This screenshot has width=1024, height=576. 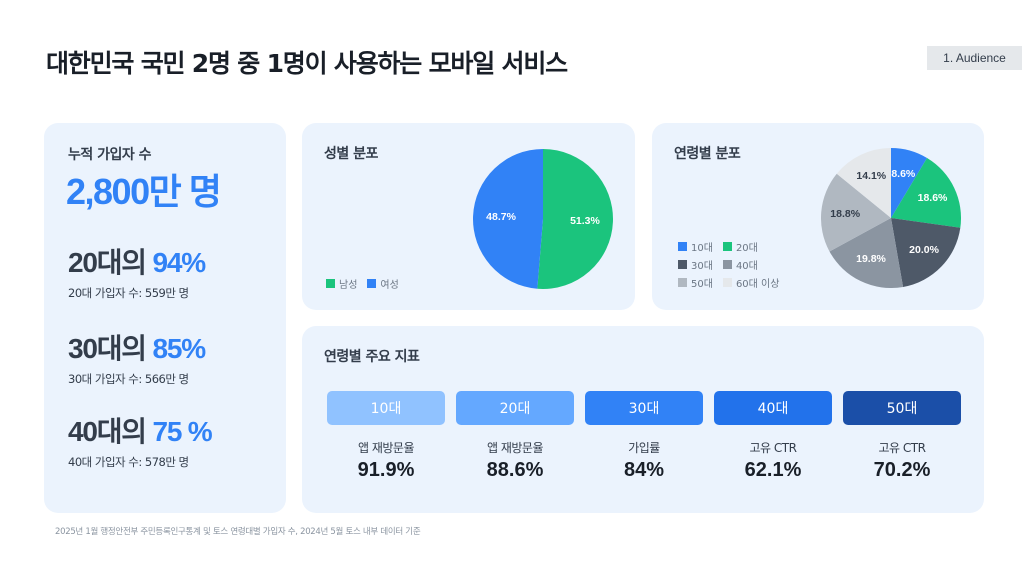 I want to click on legend-item-50s: 50대, so click(x=695, y=282).